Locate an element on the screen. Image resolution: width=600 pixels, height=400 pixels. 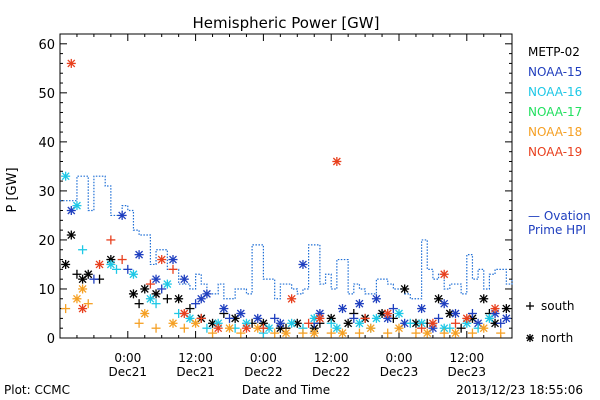
marker-legend-star-d is located at coordinates (530, 338).